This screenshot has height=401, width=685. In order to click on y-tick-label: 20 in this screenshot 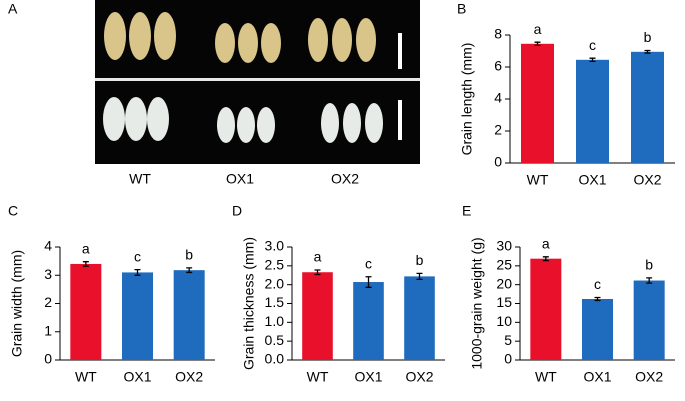, I will do `click(504, 283)`.